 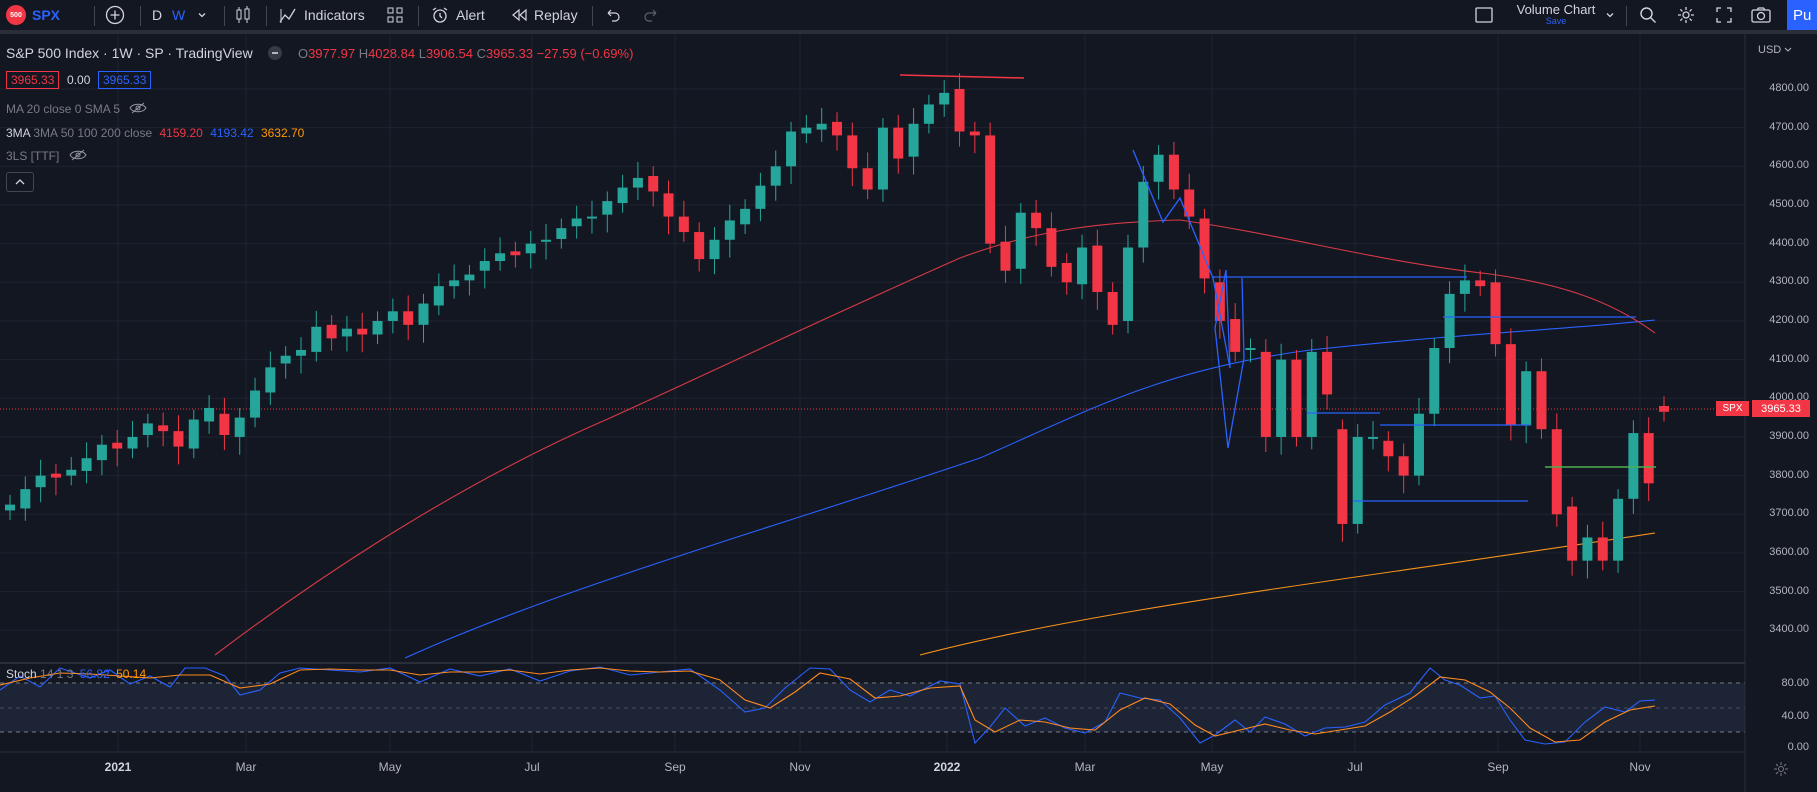 I want to click on replay-button: Replay, so click(x=544, y=15).